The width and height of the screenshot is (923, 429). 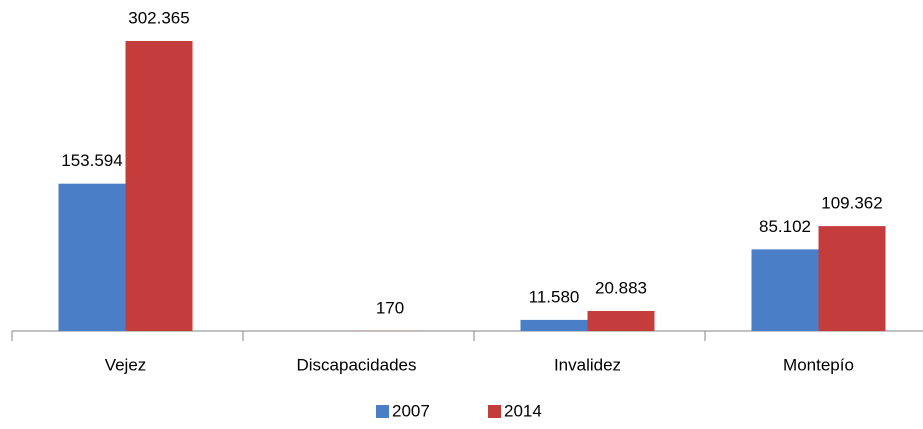 I want to click on data-label: 109.362, so click(x=851, y=203).